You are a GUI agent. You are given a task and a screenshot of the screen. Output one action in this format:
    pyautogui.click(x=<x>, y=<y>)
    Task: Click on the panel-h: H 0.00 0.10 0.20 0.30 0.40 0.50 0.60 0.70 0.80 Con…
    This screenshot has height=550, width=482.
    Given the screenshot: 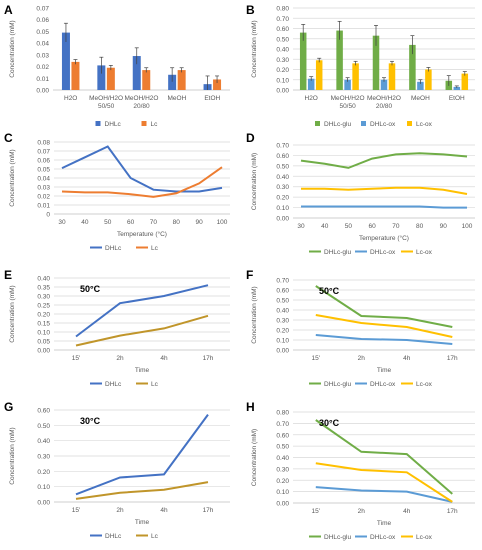 What is the action you would take?
    pyautogui.click(x=360, y=470)
    